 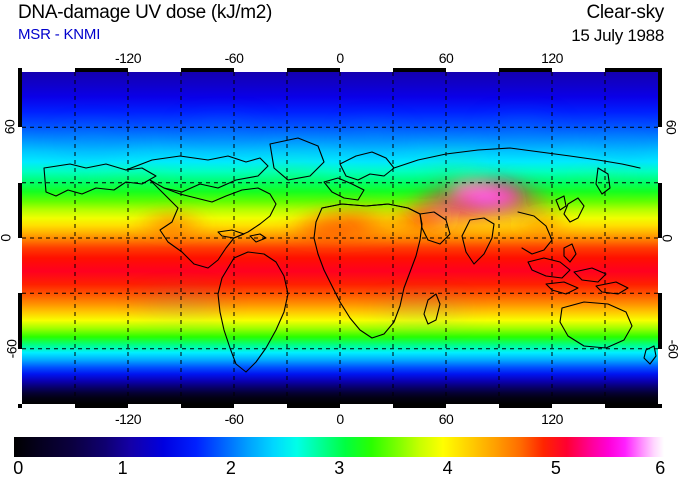 What do you see at coordinates (625, 12) in the screenshot?
I see `sky-condition-label: Clear-sky` at bounding box center [625, 12].